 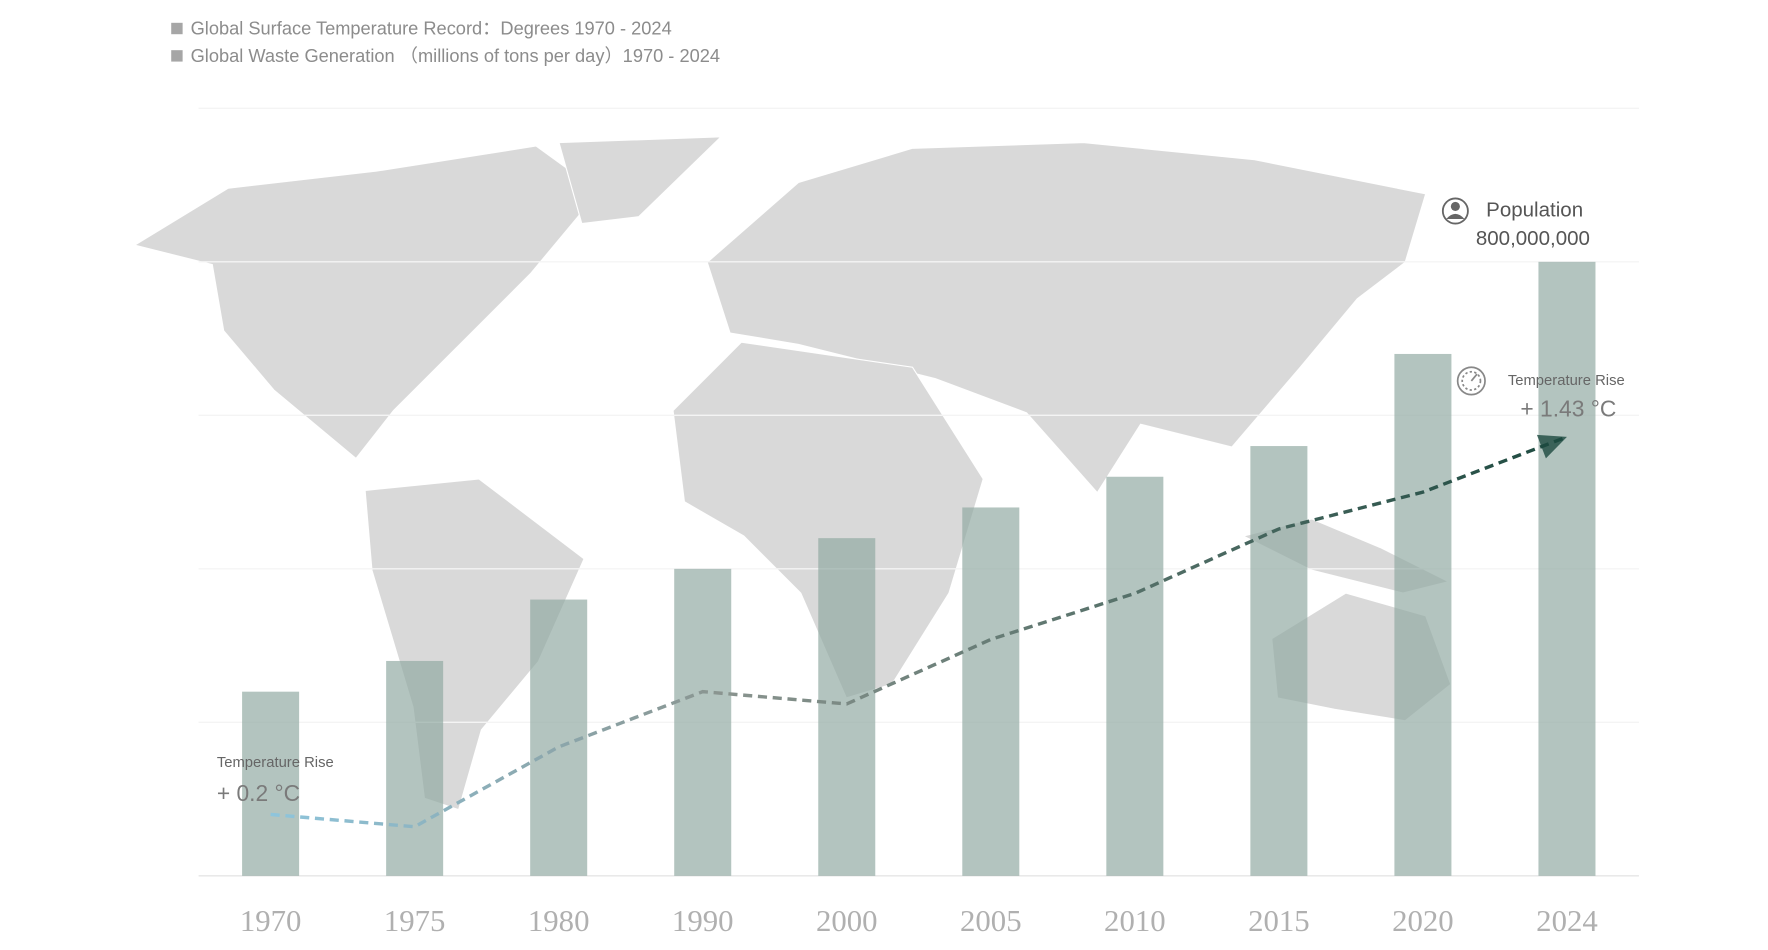 I want to click on person-icon, so click(x=1455, y=211).